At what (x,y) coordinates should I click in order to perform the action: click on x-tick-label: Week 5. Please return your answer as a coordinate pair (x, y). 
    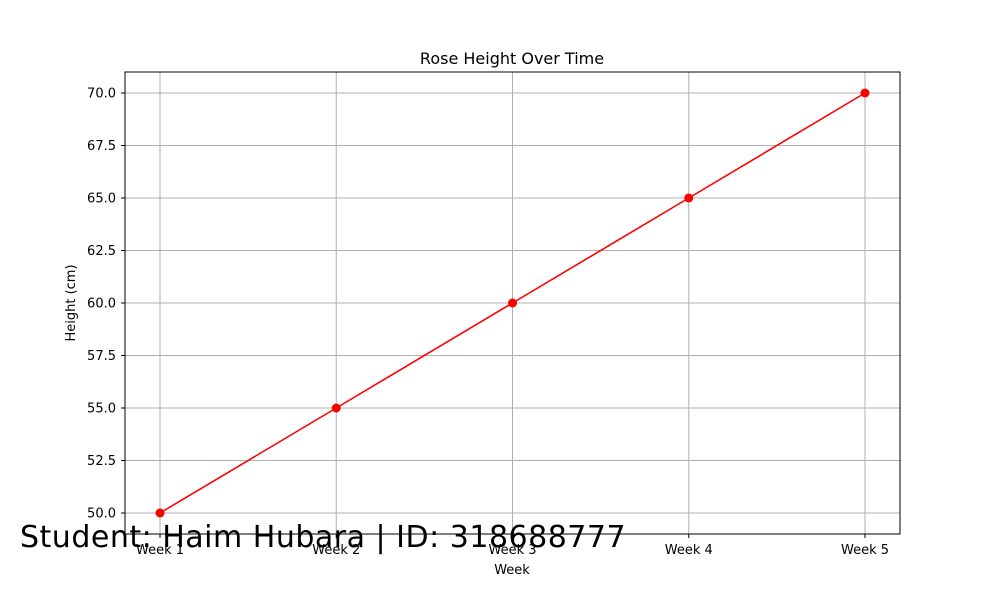
    Looking at the image, I should click on (865, 550).